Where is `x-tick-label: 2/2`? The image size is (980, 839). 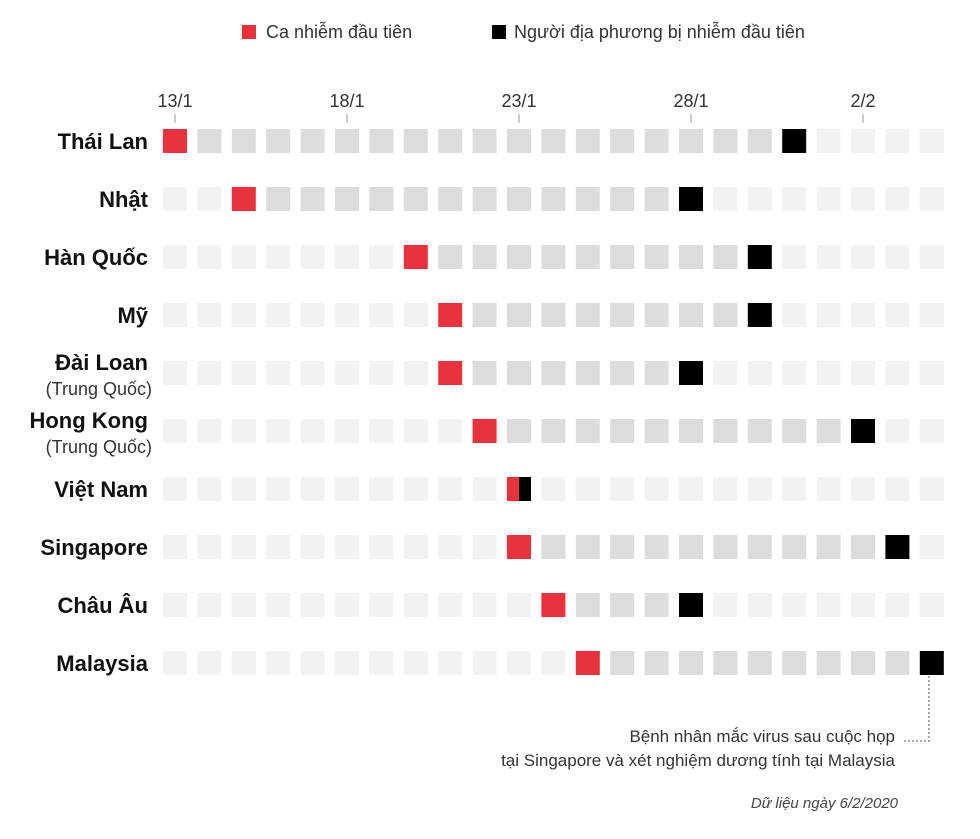 x-tick-label: 2/2 is located at coordinates (862, 101).